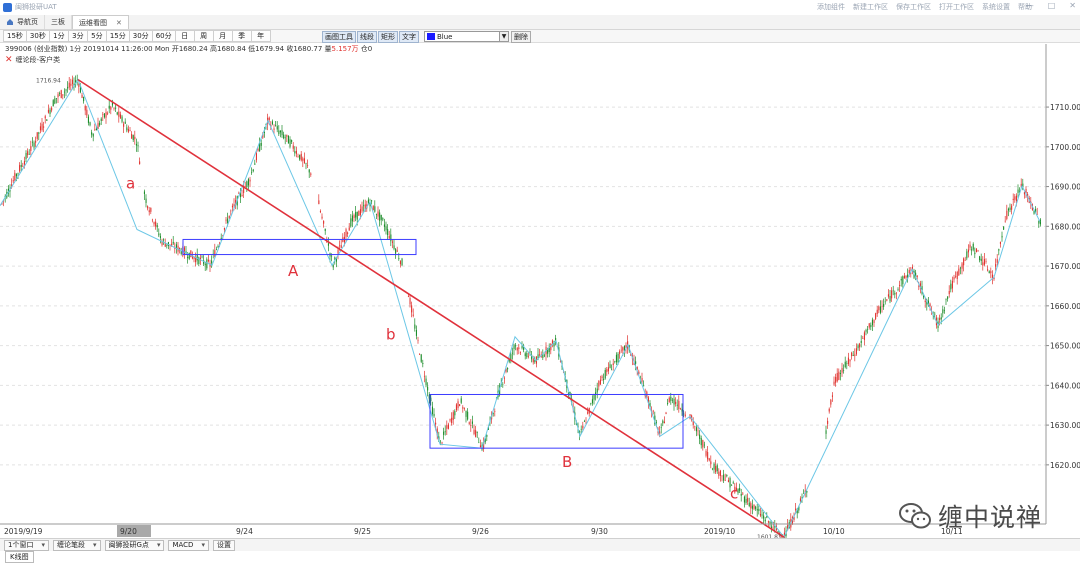 This screenshot has height=564, width=1080. What do you see at coordinates (26, 545) in the screenshot?
I see `window-count-select: 1个窗口 ▾` at bounding box center [26, 545].